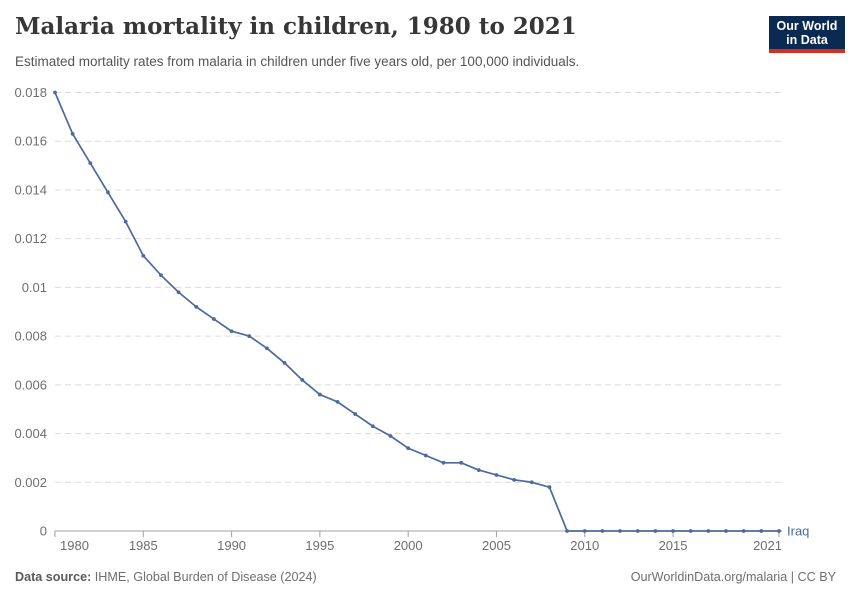 Image resolution: width=850 pixels, height=600 pixels. I want to click on y-tick-label: 0.01, so click(34, 287).